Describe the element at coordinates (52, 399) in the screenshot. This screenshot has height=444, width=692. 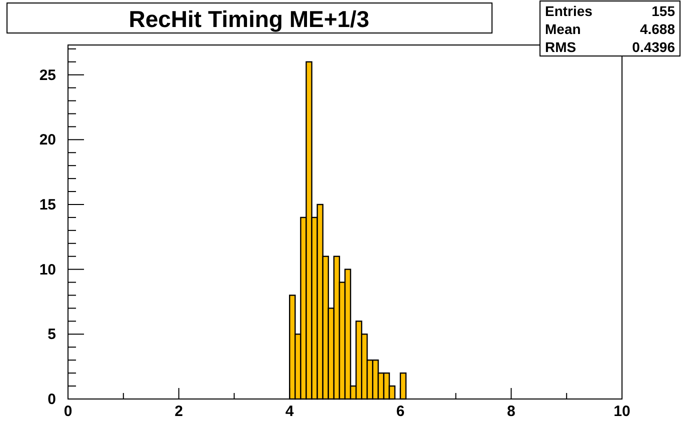
I see `y-tick-label: 0` at that location.